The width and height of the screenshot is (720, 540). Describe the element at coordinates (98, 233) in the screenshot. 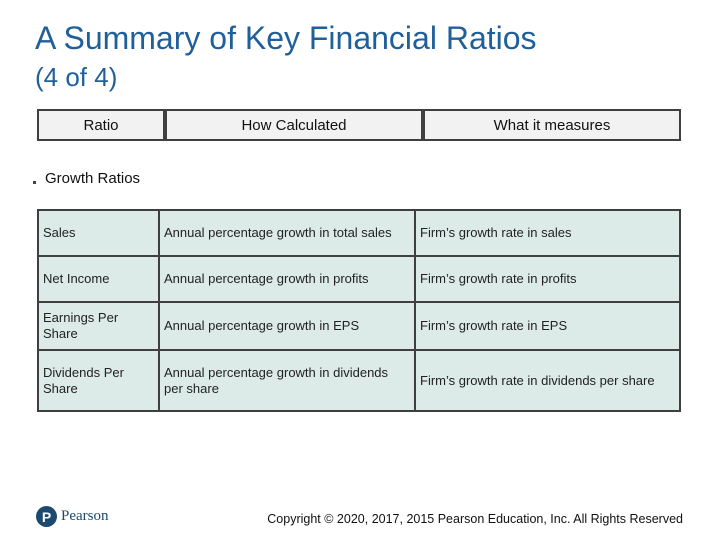

I see `table-cell-ratio: Sales` at that location.